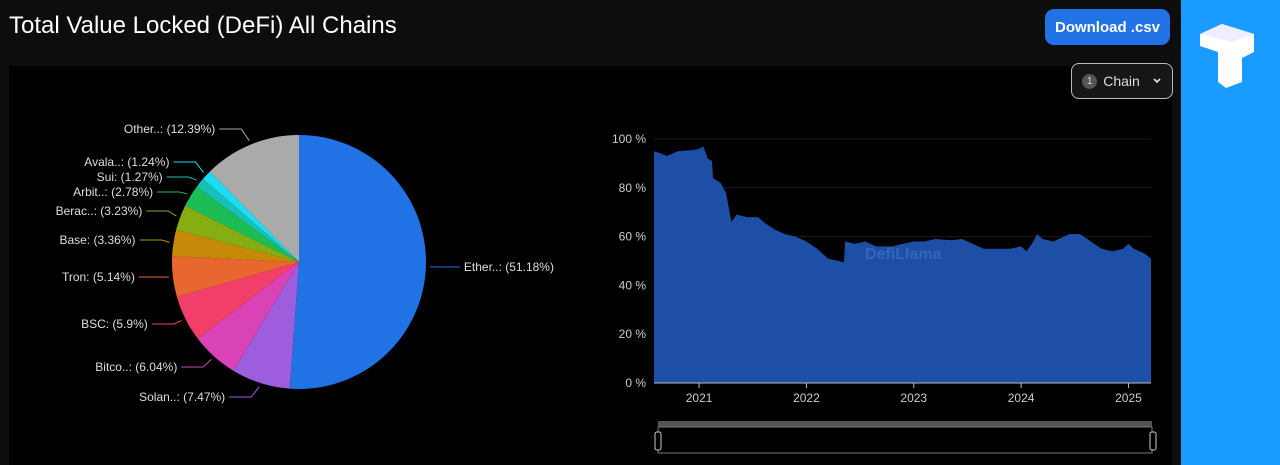 This screenshot has width=1280, height=465. I want to click on x-tick-label: 2021, so click(699, 398).